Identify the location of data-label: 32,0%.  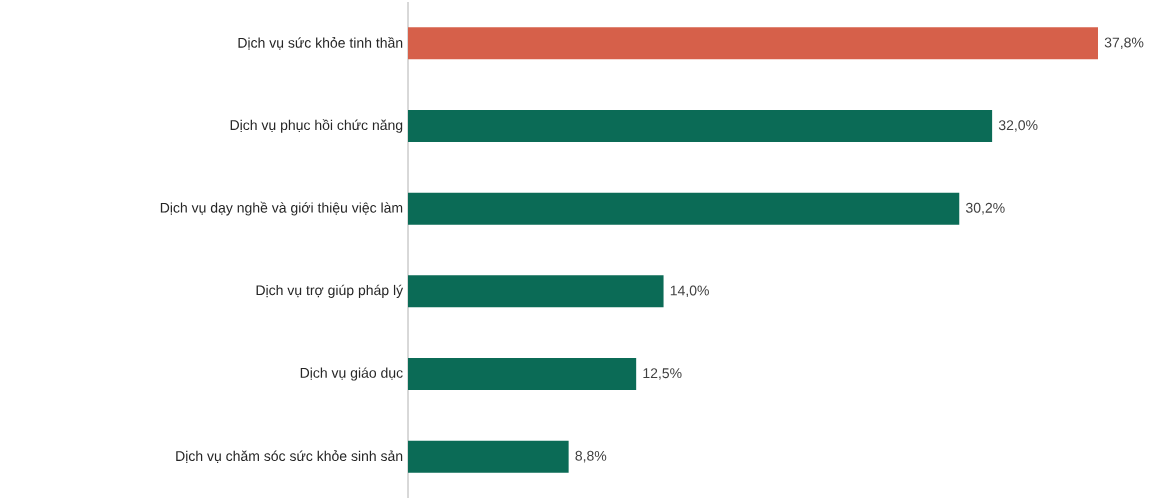
(1018, 126).